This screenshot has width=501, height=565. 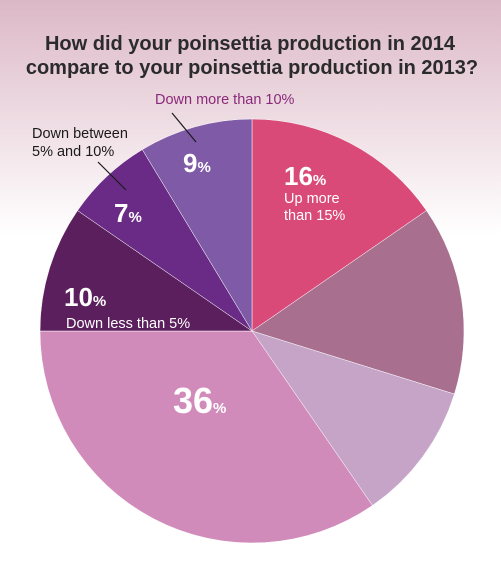 I want to click on pct-label-down-between: 7%, so click(x=128, y=213).